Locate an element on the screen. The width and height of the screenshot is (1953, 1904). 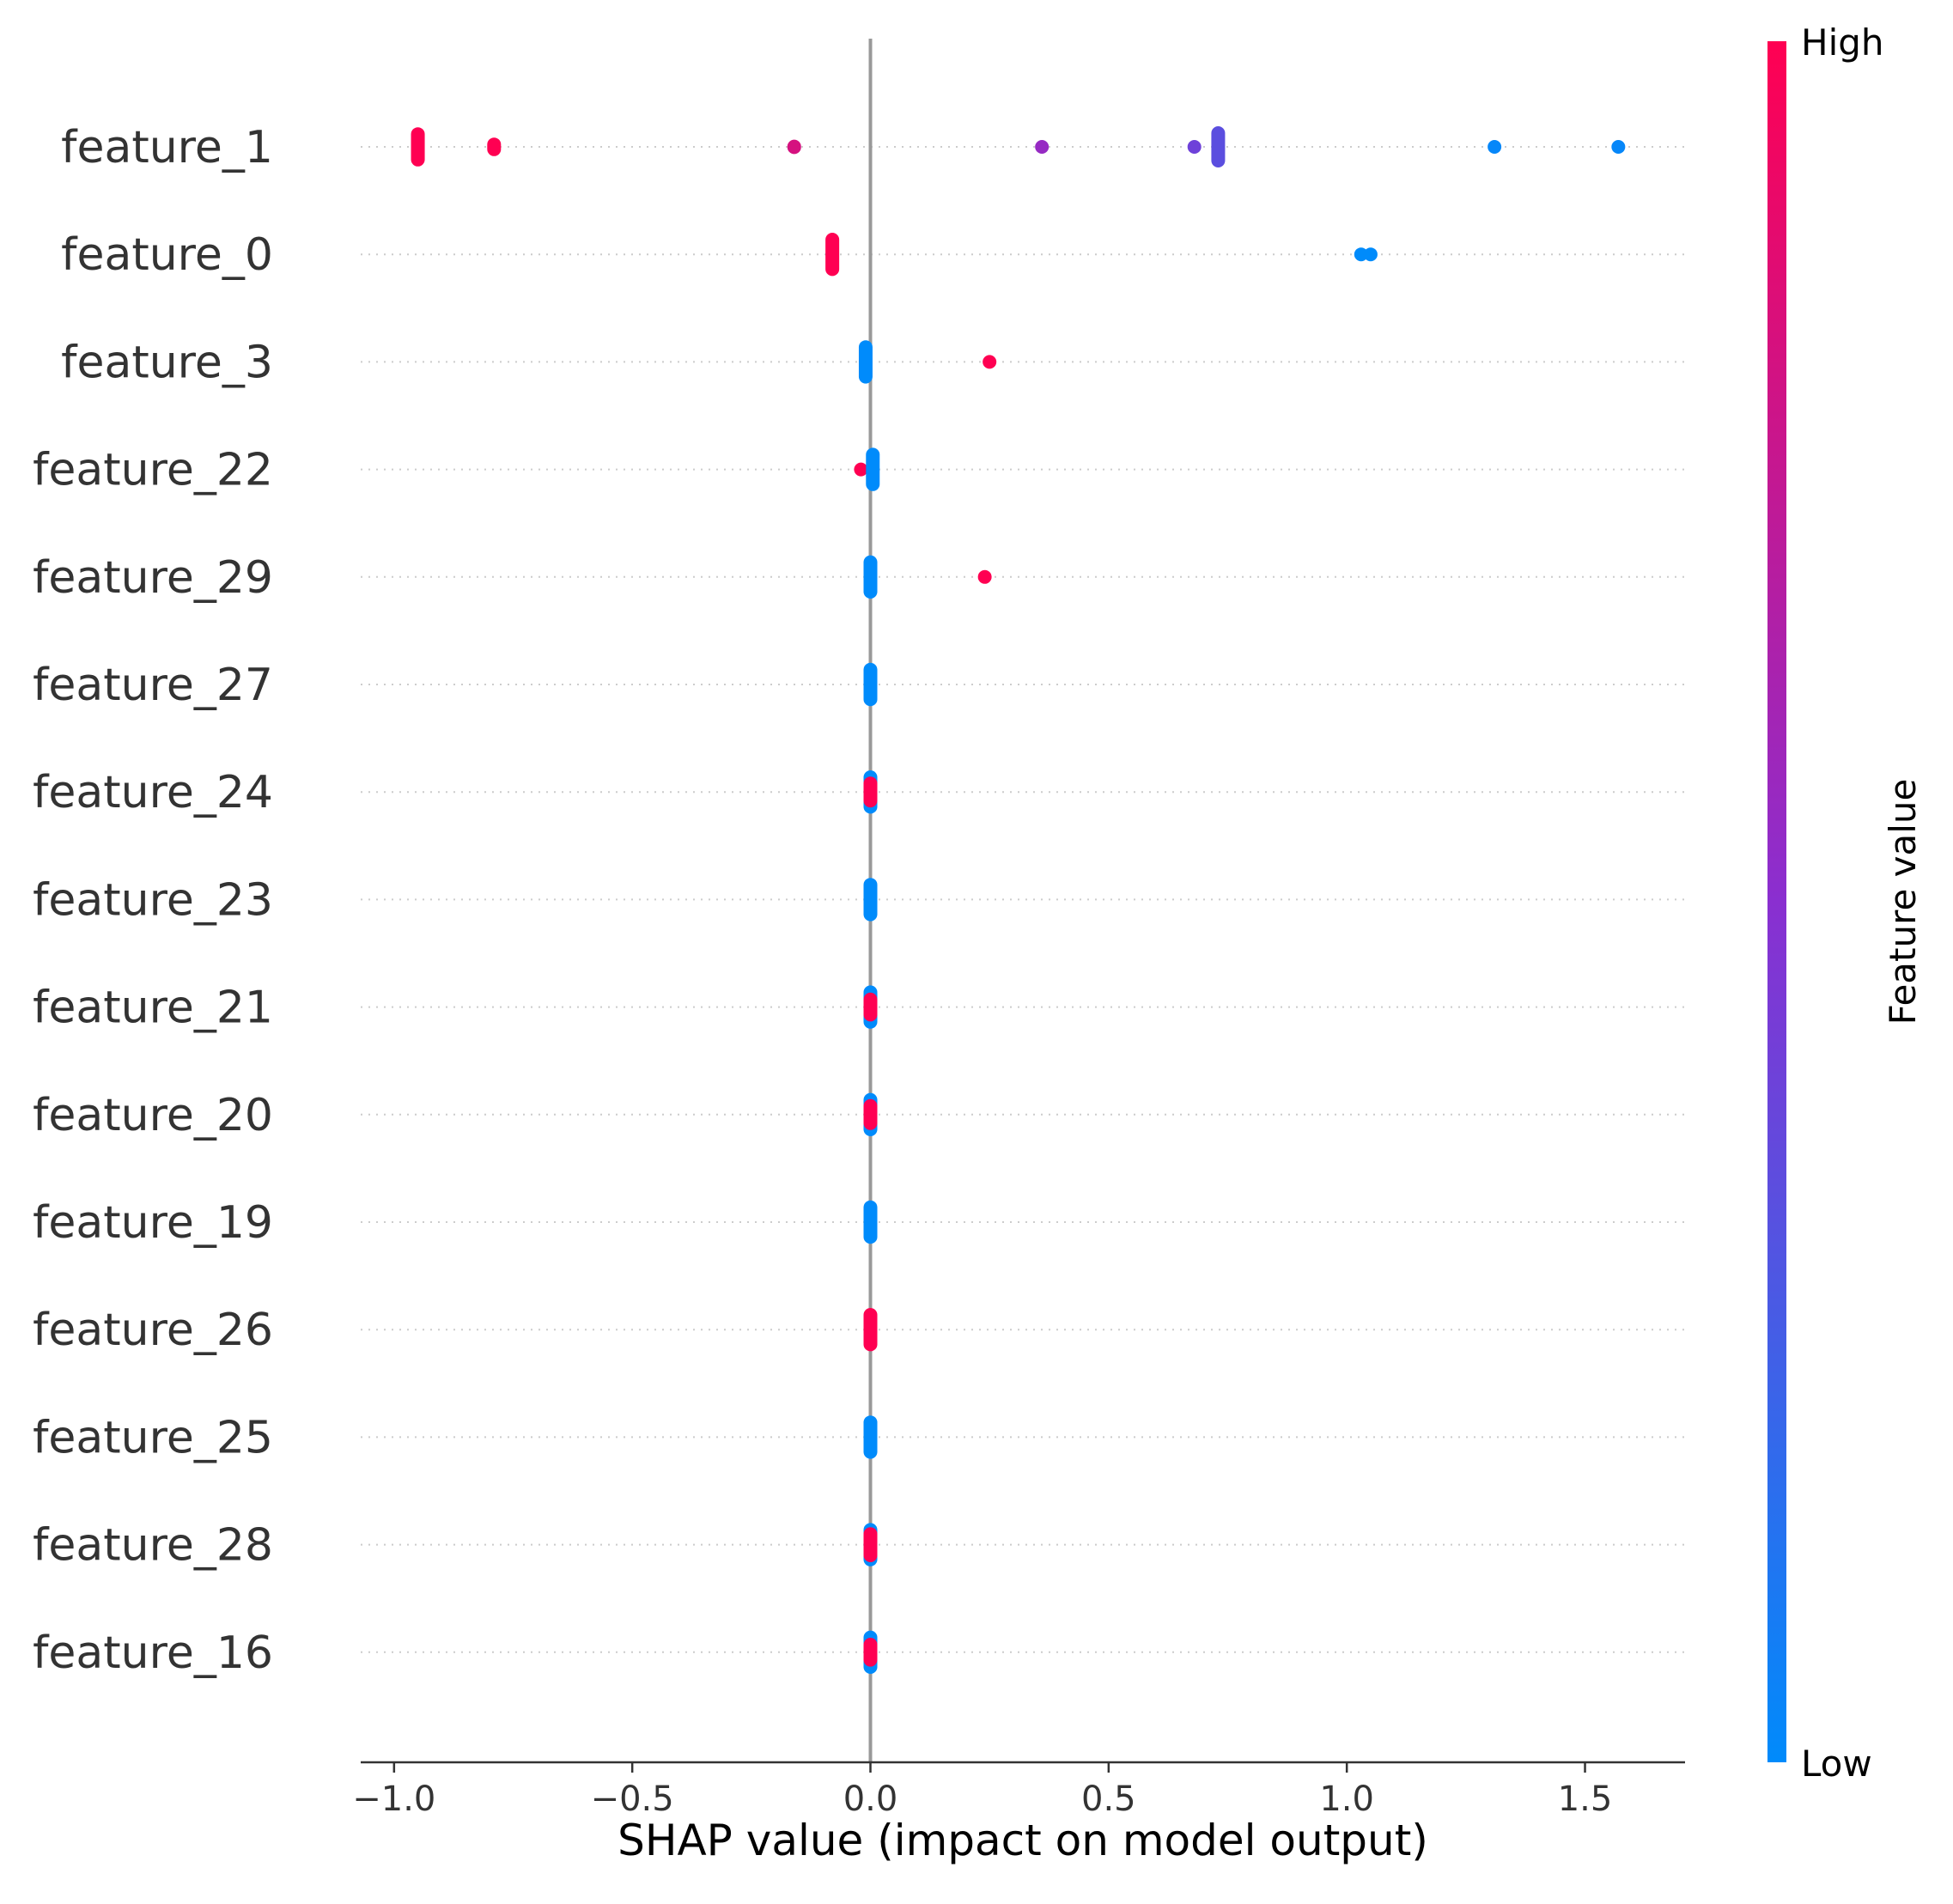
feature-label: feature_29 is located at coordinates (153, 578).